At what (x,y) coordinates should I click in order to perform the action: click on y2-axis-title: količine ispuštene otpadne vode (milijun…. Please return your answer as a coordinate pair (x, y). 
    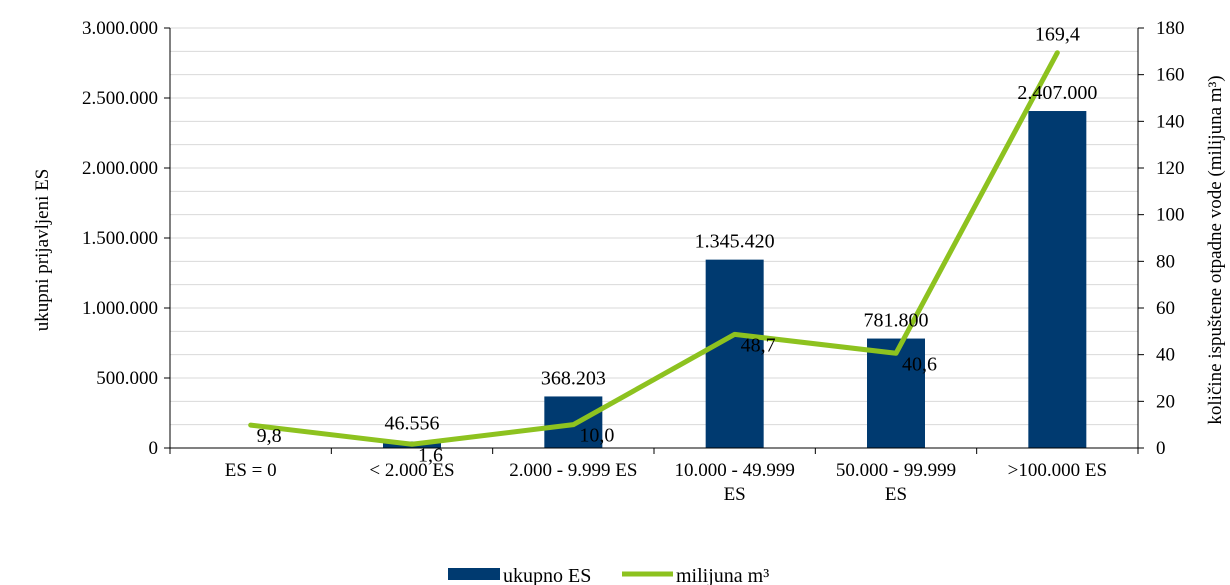
    Looking at the image, I should click on (1215, 249).